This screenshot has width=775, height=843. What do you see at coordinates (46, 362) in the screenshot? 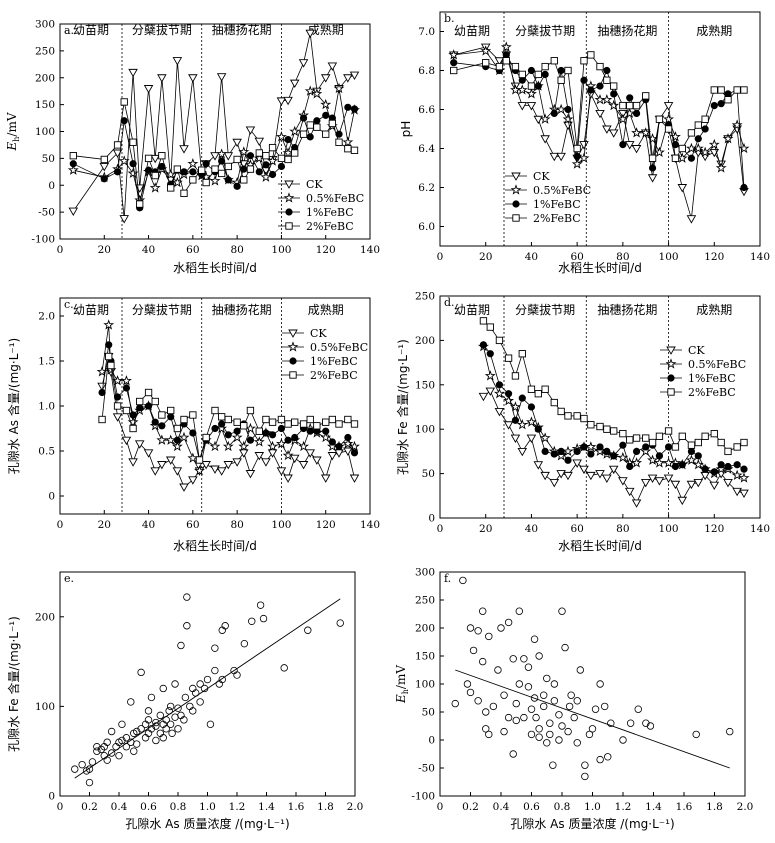
I see `y-tick-label: 1.5` at bounding box center [46, 362].